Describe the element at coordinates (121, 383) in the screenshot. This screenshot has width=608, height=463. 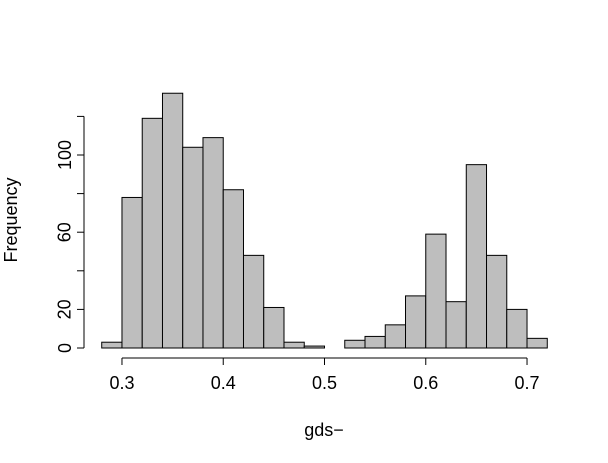
I see `x-tick-label: 0.3` at that location.